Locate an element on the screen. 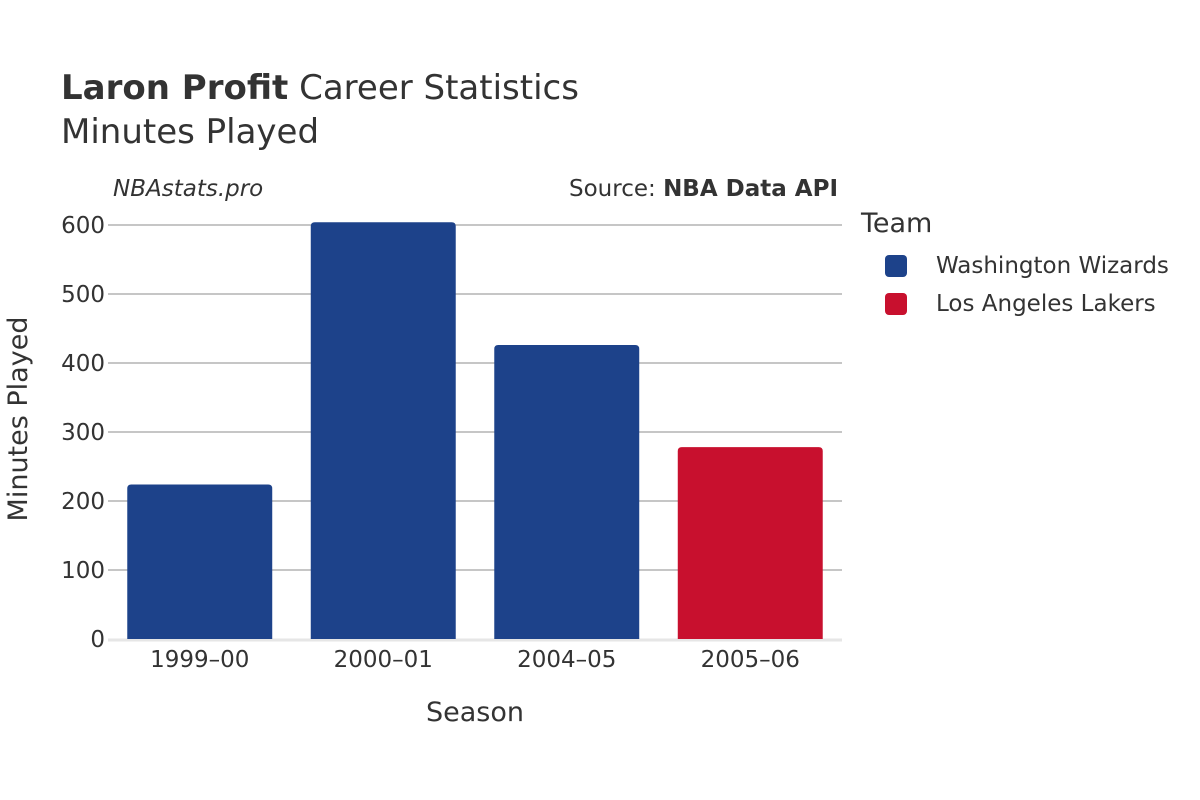 The width and height of the screenshot is (1200, 800). x-tick-label: 2000–01 is located at coordinates (383, 660).